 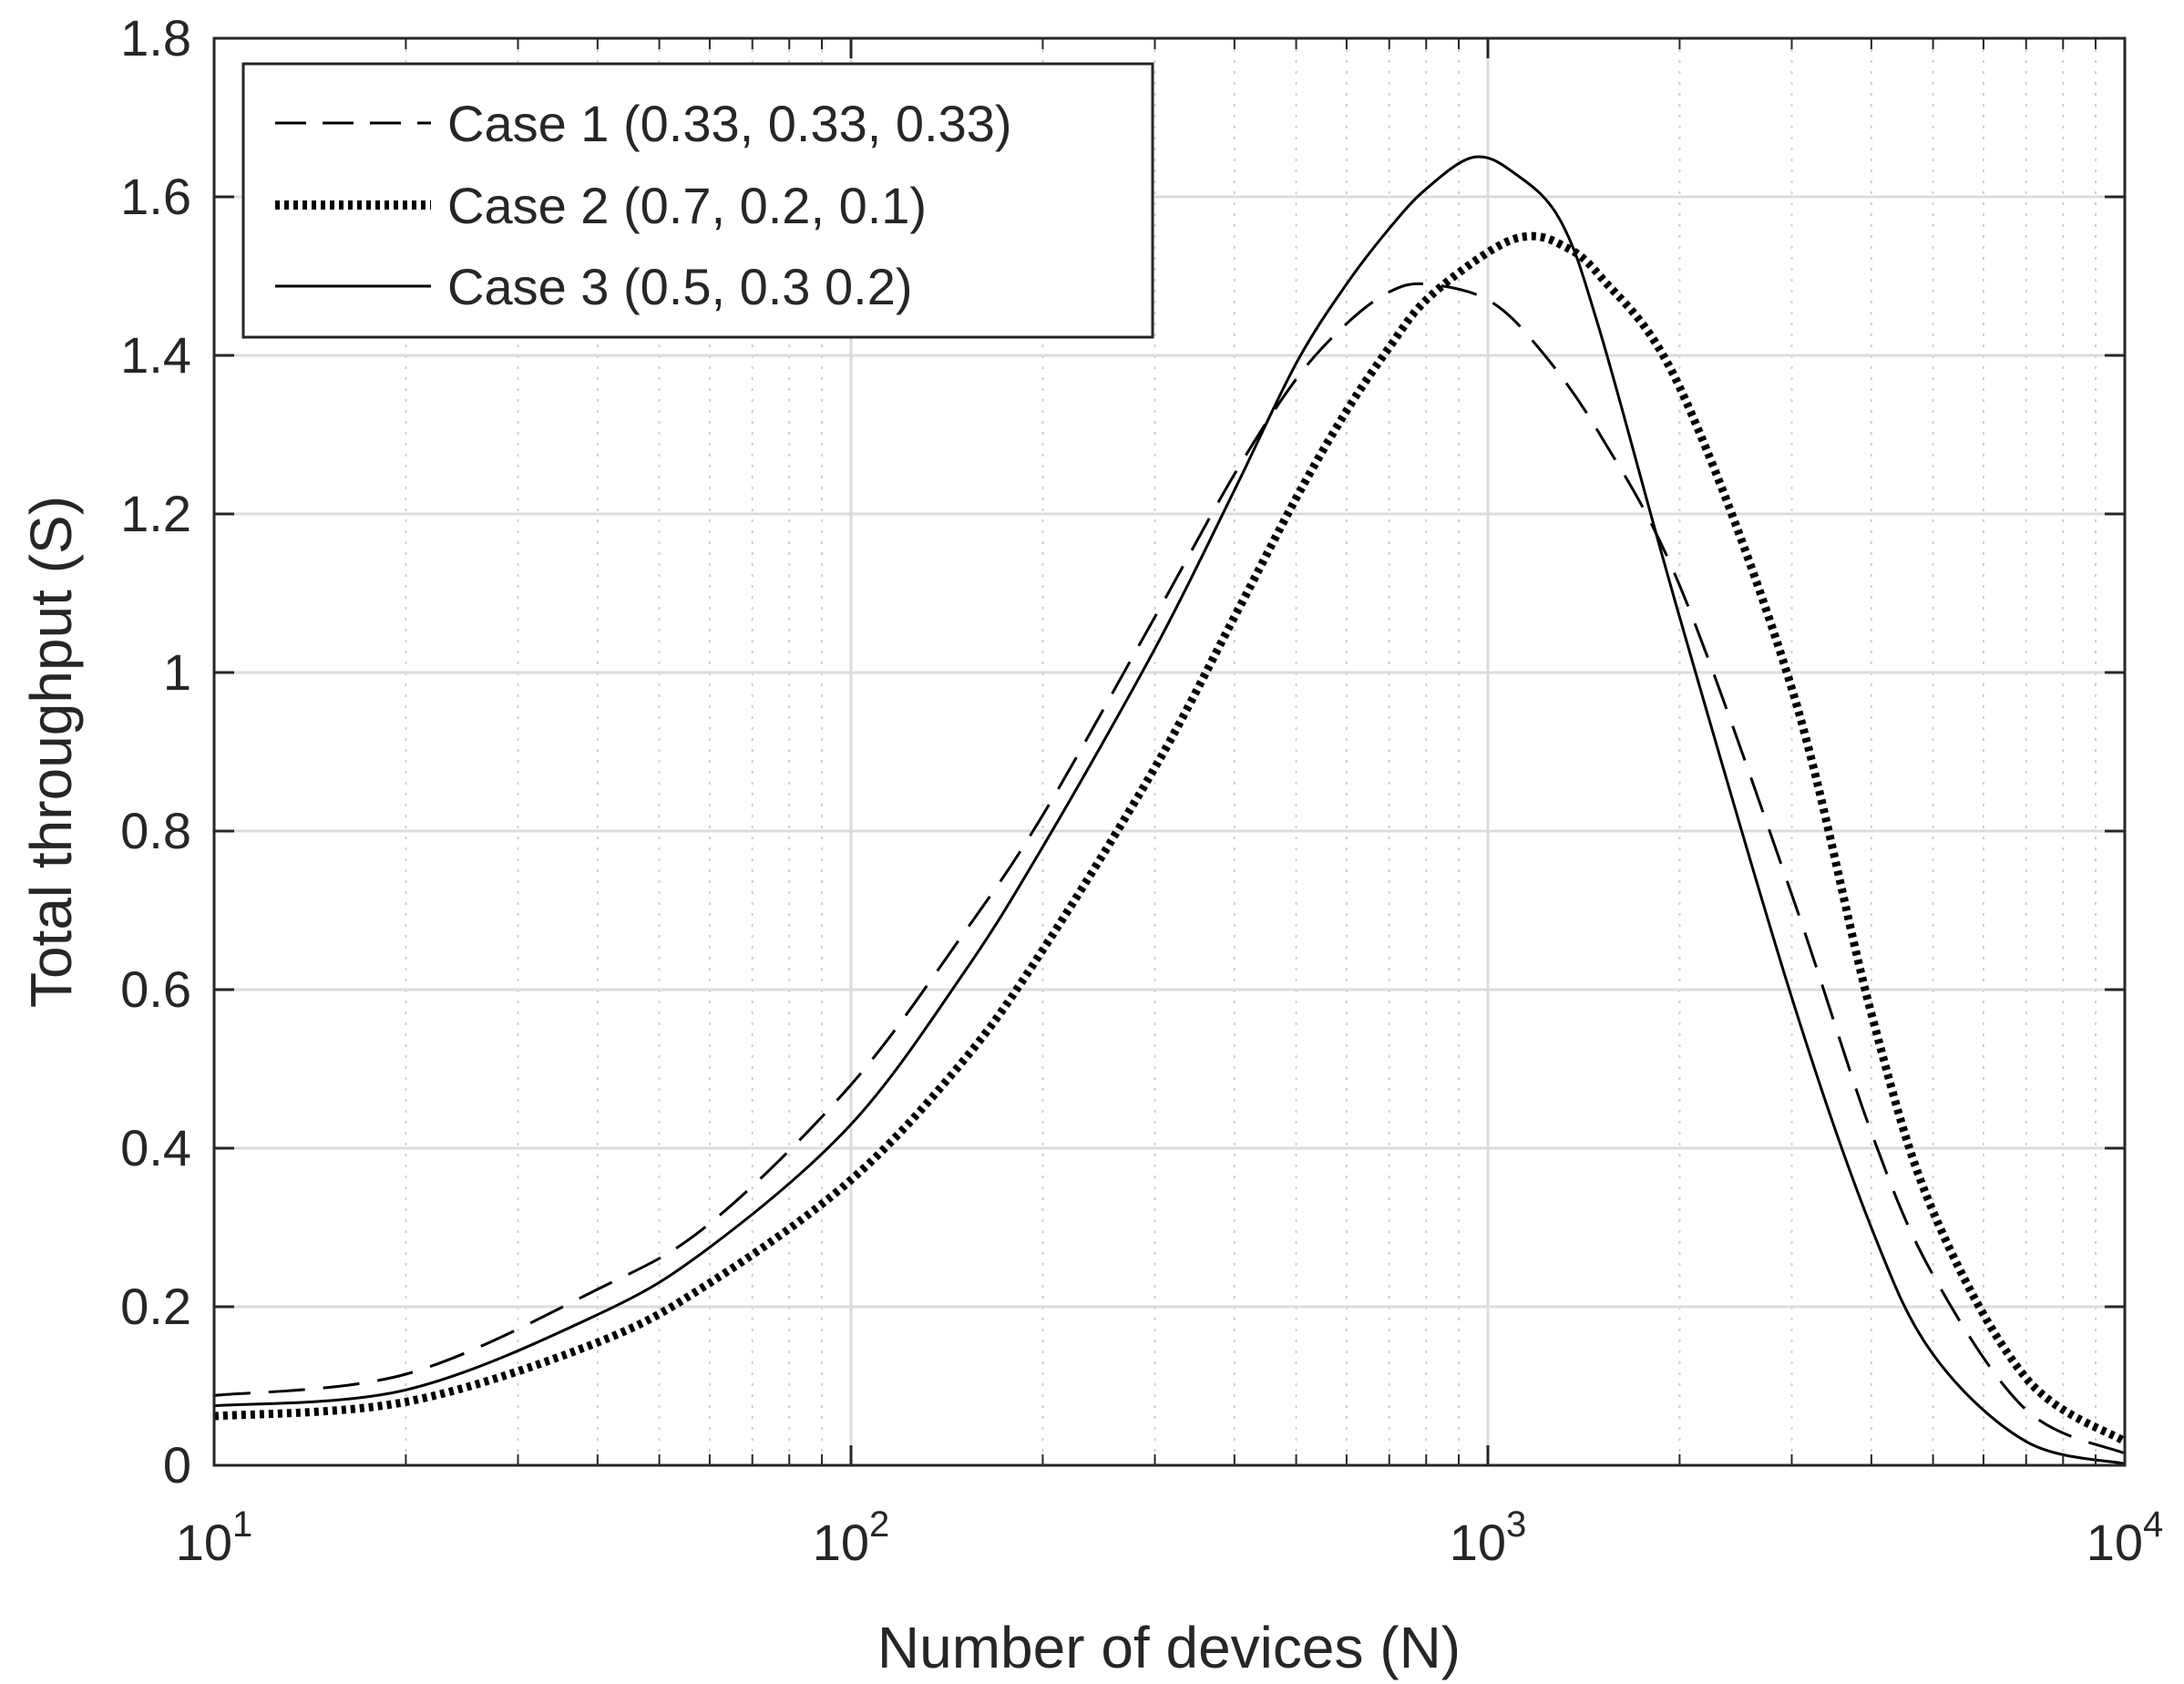 What do you see at coordinates (155, 38) in the screenshot?
I see `y-tick-label: 1.8` at bounding box center [155, 38].